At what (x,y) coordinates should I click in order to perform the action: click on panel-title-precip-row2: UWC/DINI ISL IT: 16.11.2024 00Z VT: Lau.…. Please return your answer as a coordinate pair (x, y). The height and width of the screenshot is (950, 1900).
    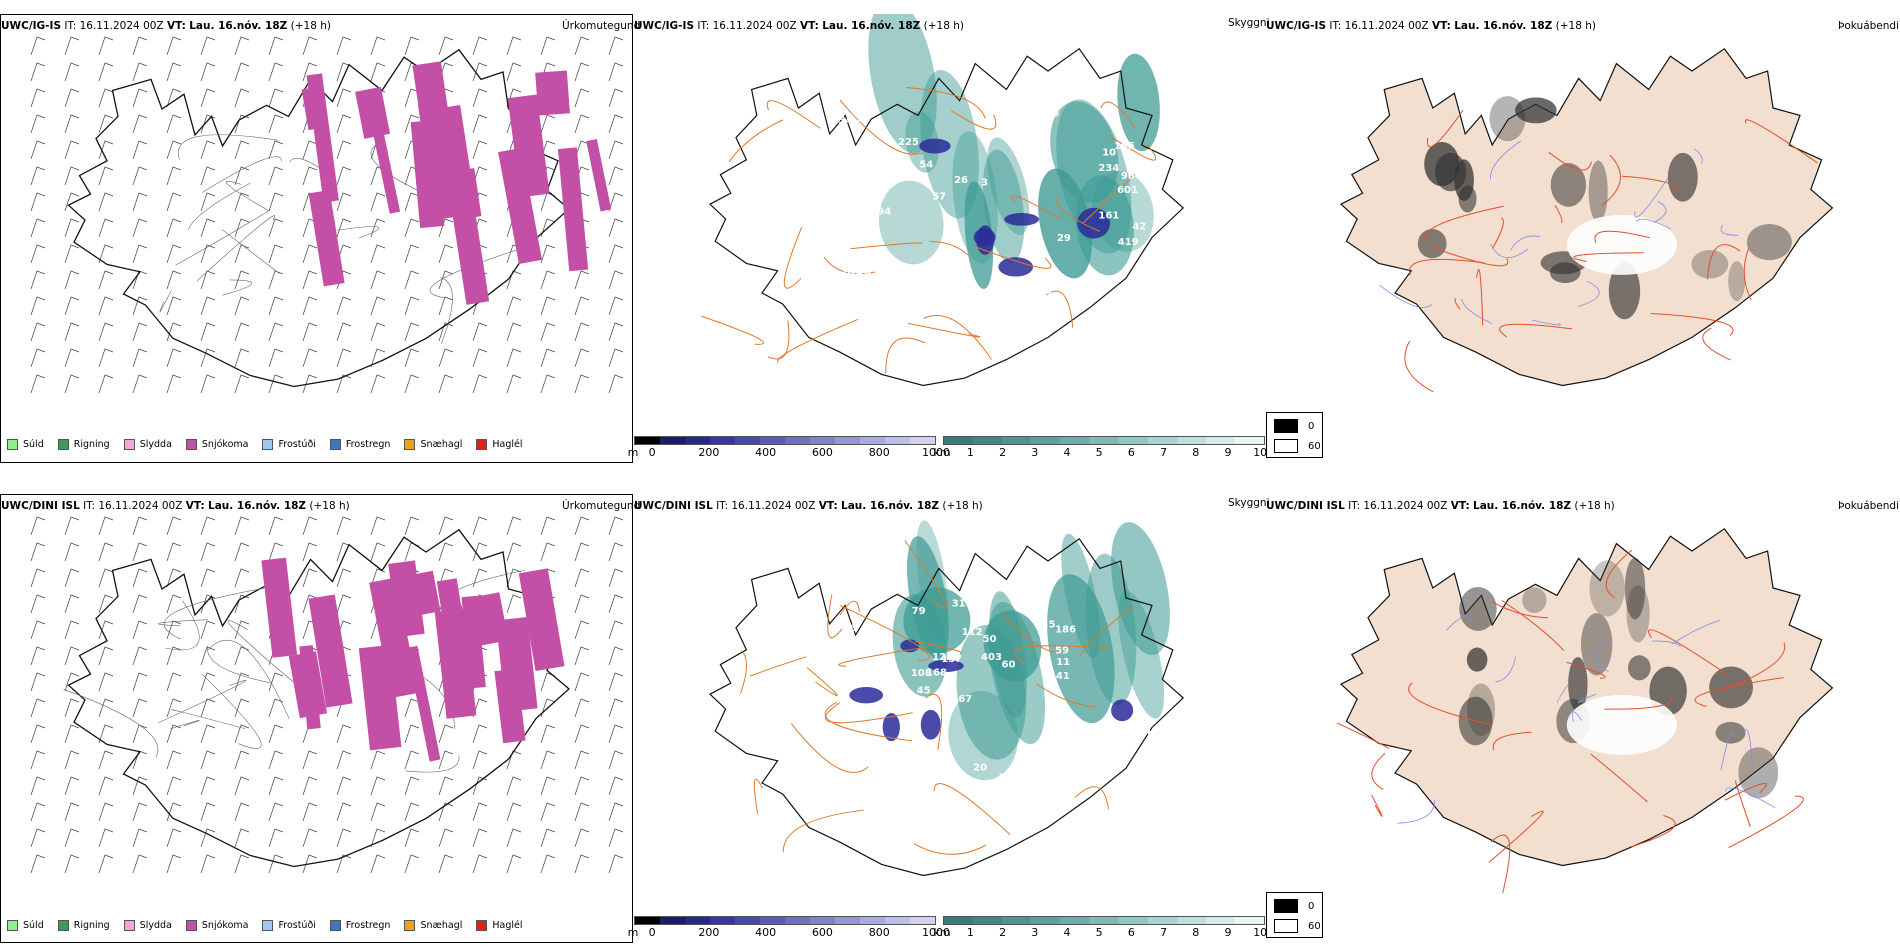
    Looking at the image, I should click on (175, 506).